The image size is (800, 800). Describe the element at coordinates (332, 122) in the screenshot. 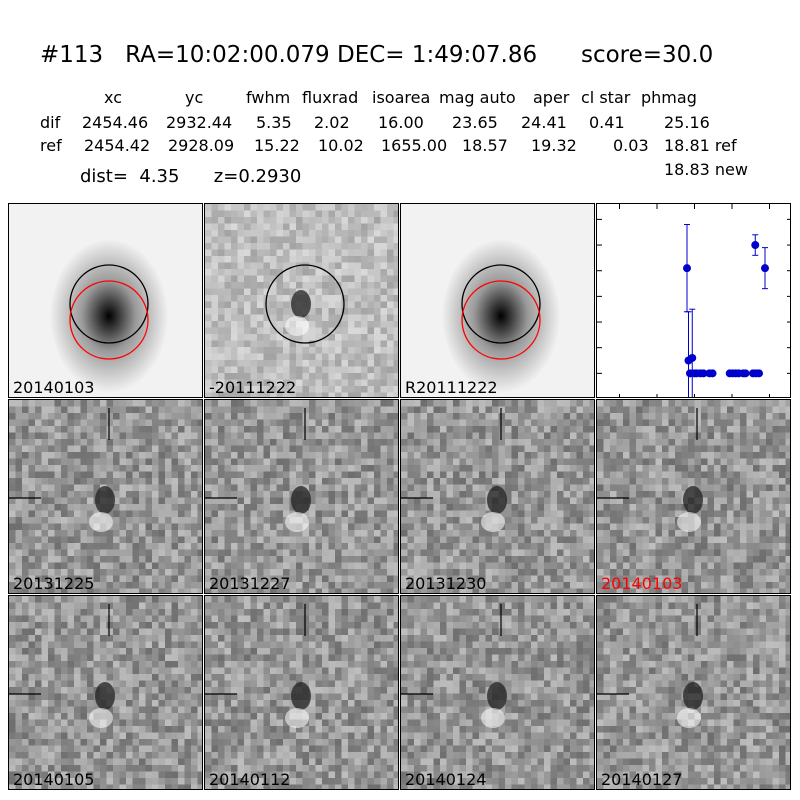

I see `dif-fluxrad: 2.02` at that location.